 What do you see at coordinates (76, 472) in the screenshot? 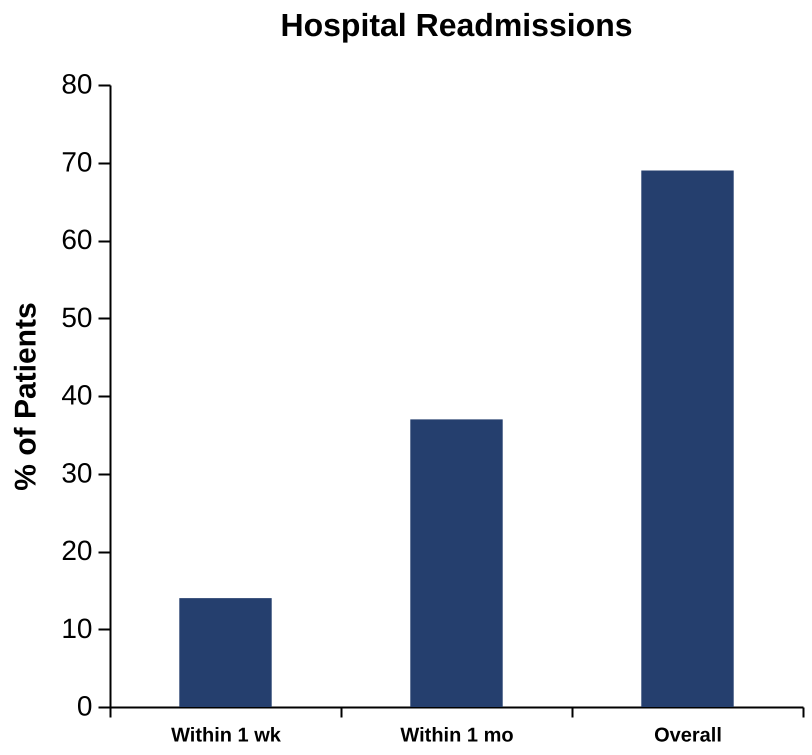
I see `y-tick-label: 30` at bounding box center [76, 472].